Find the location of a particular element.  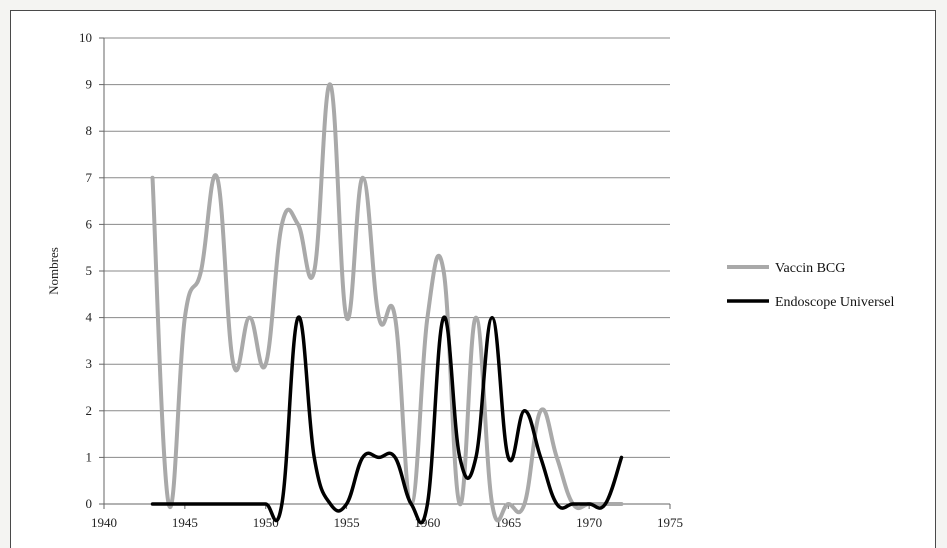

y-tick-label: 5 is located at coordinates (89, 270).